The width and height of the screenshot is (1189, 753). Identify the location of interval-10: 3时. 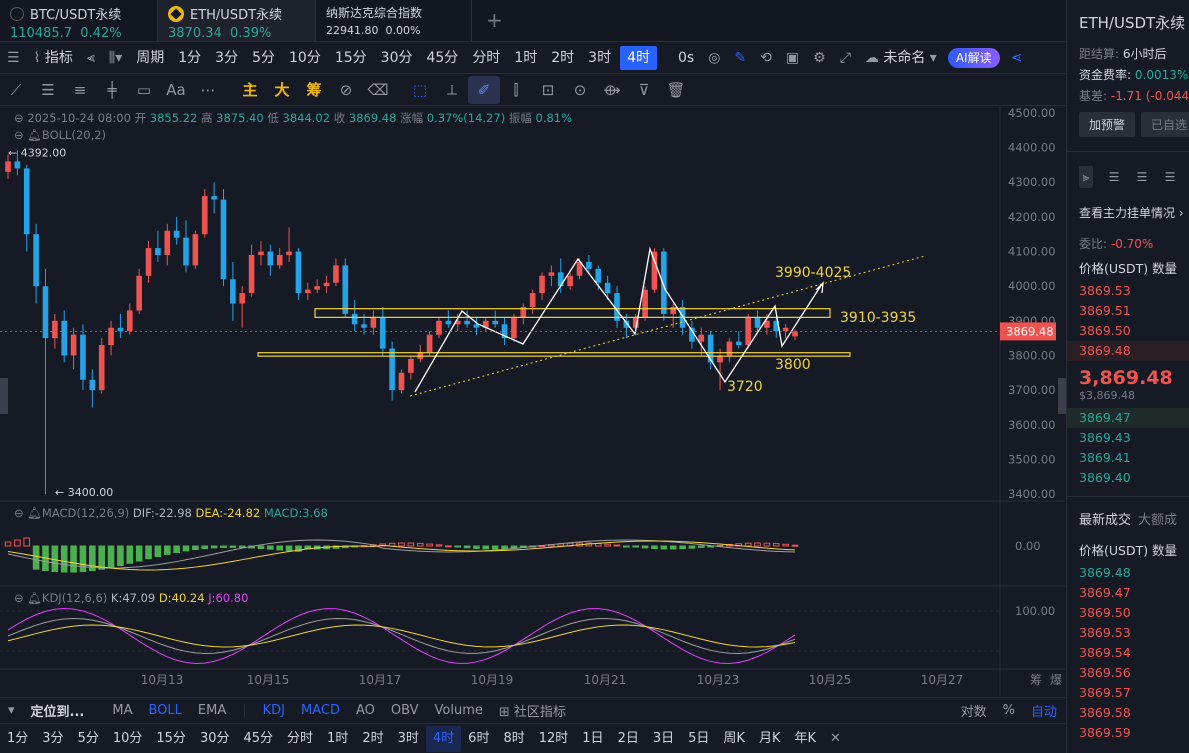
(600, 57).